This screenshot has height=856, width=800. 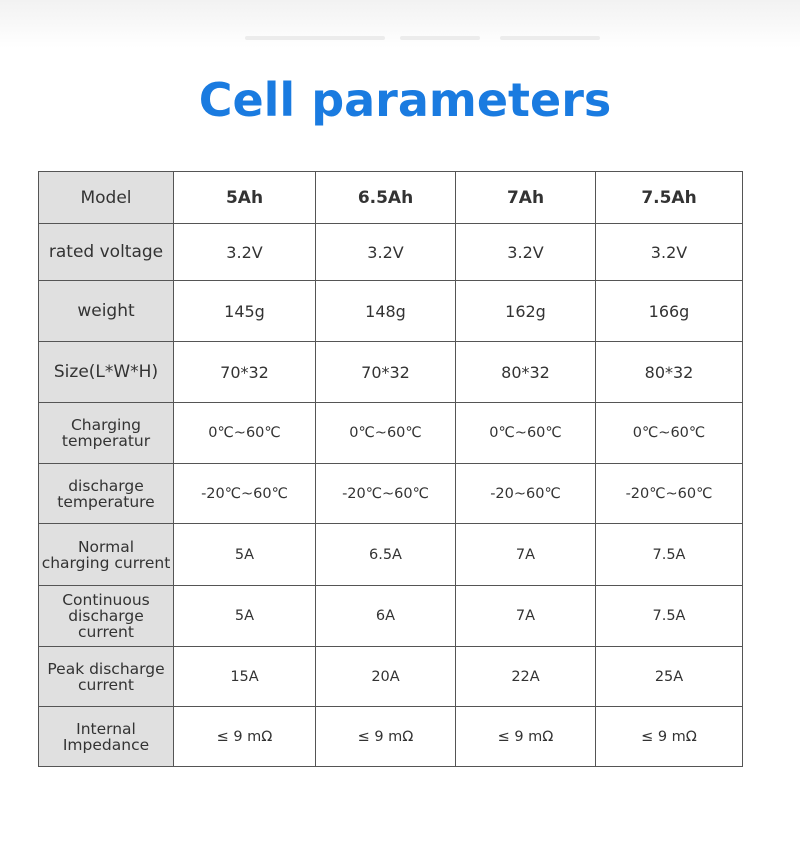 I want to click on row-label: discharge temperature, so click(x=106, y=493).